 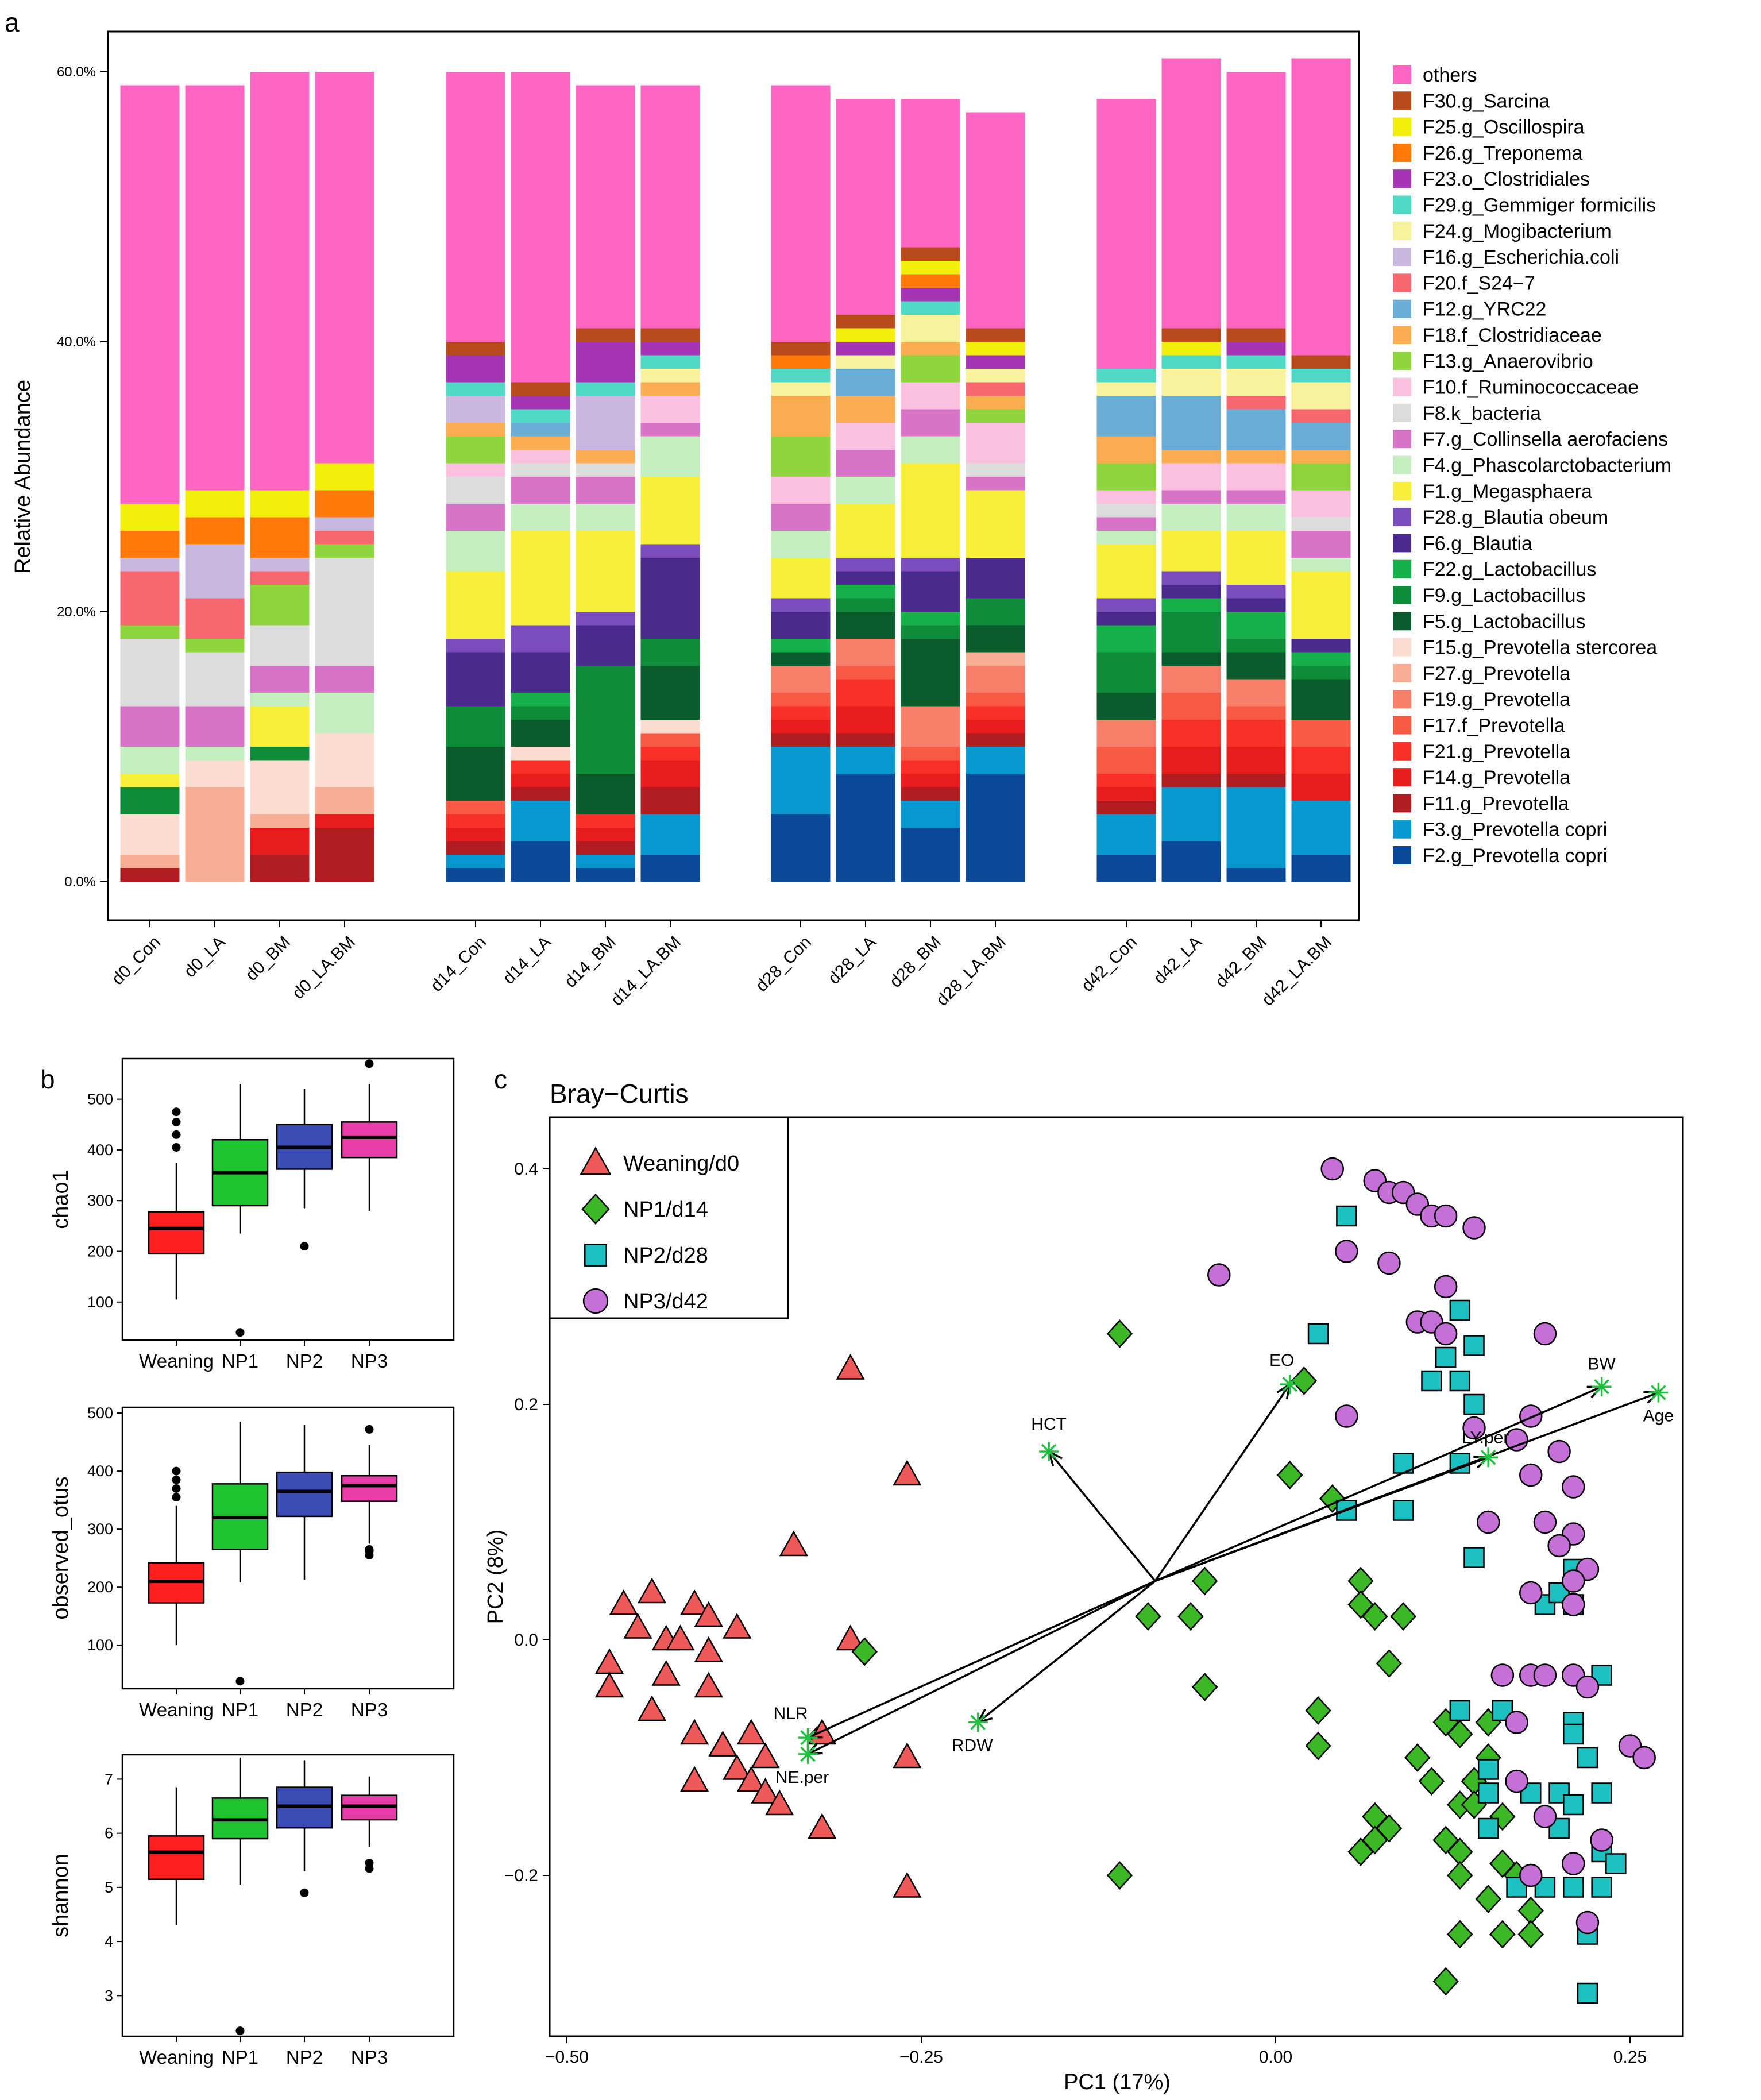 What do you see at coordinates (109, 1834) in the screenshot?
I see `y-tick-label: 6` at bounding box center [109, 1834].